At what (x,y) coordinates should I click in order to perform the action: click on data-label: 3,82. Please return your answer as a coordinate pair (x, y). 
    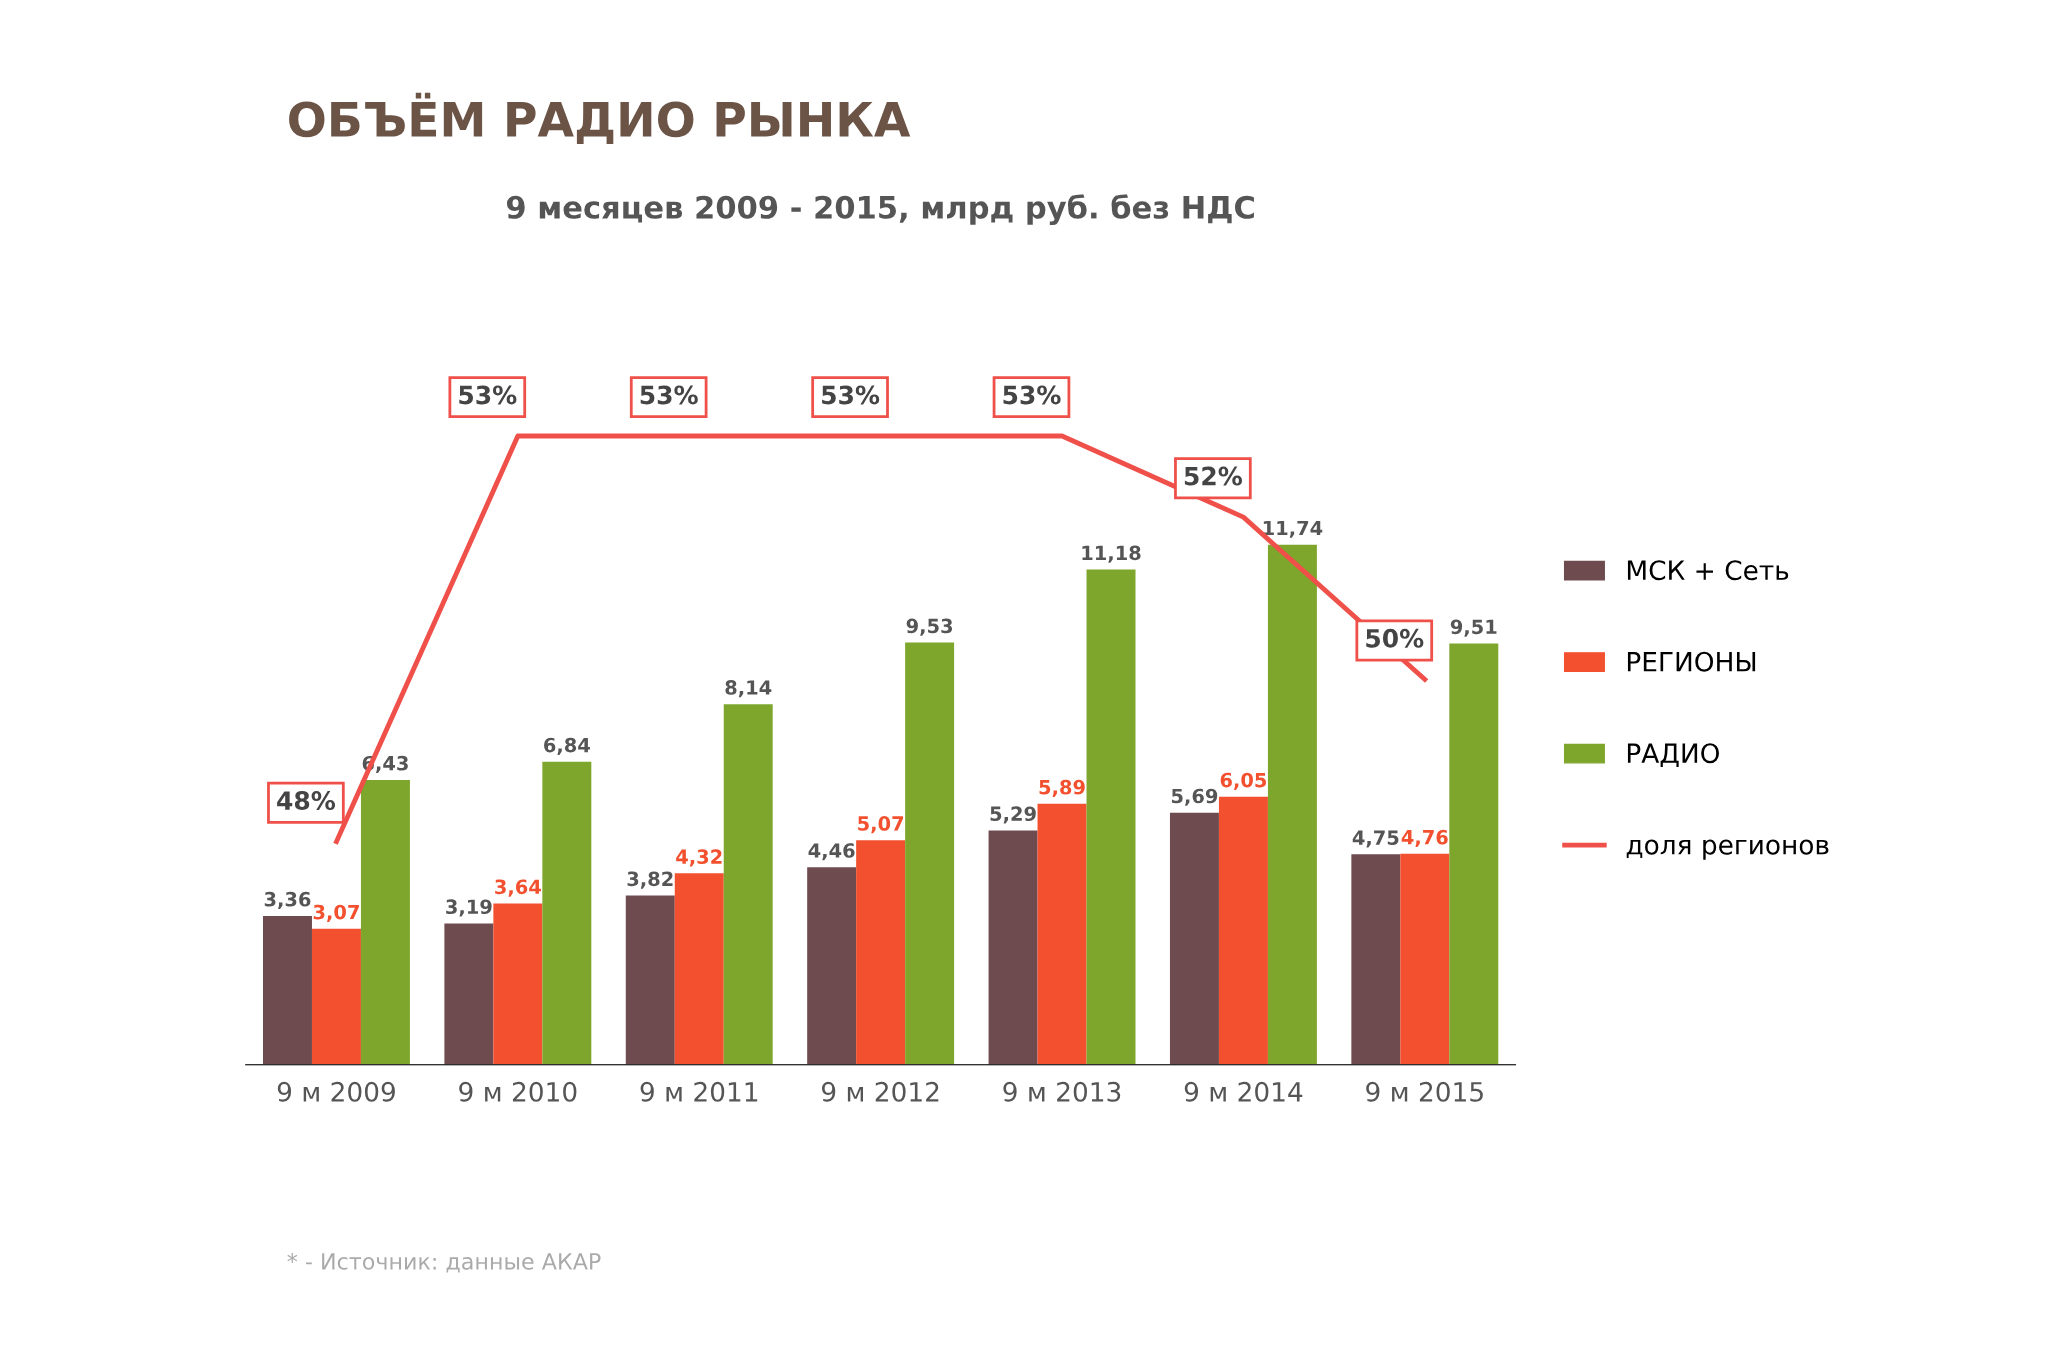
    Looking at the image, I should click on (650, 880).